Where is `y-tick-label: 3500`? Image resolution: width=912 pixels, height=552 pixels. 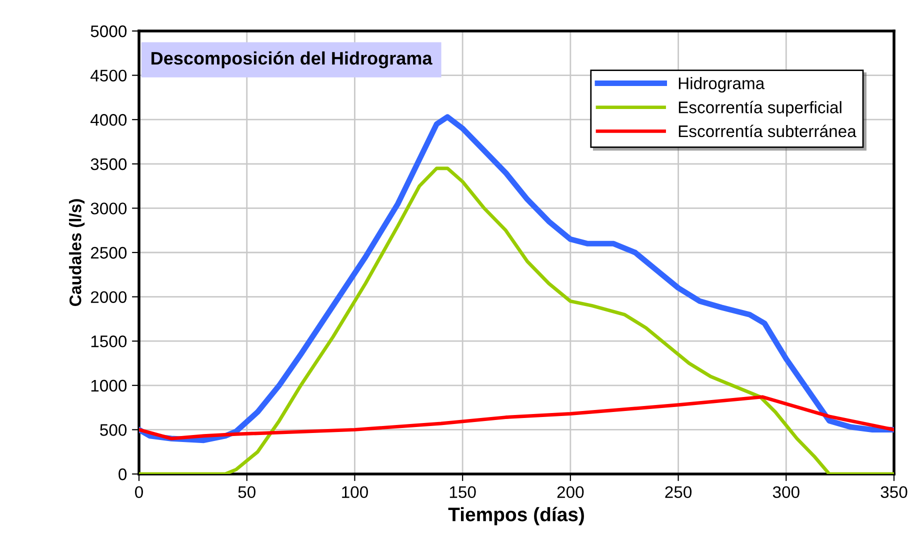
y-tick-label: 3500 is located at coordinates (108, 164).